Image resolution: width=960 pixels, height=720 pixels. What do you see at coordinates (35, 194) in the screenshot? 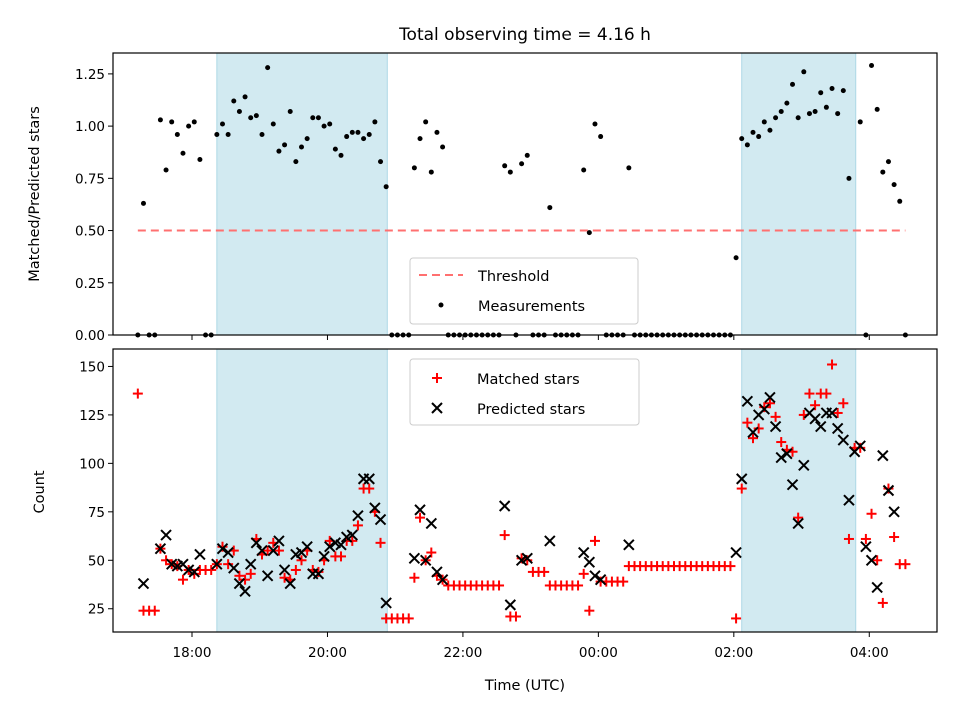
I see `top-y-axis-label: Matched/Predicted stars` at bounding box center [35, 194].